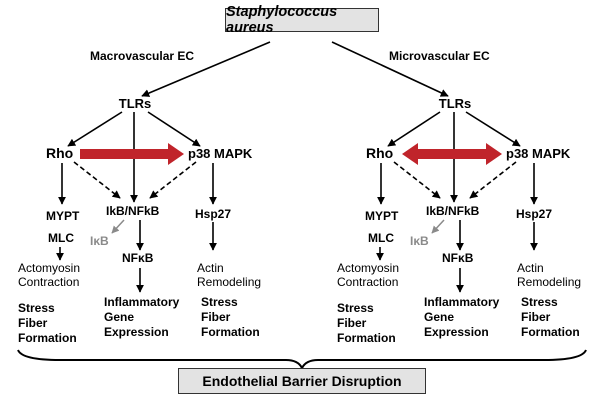 The image size is (604, 400). I want to click on macrovascular-ec-label: Macrovascular EC, so click(142, 56).